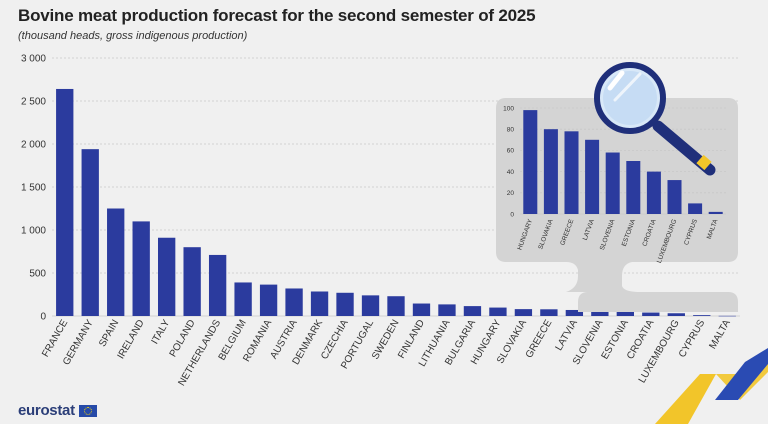  I want to click on main-y-tick-label: 1 500, so click(33, 188).